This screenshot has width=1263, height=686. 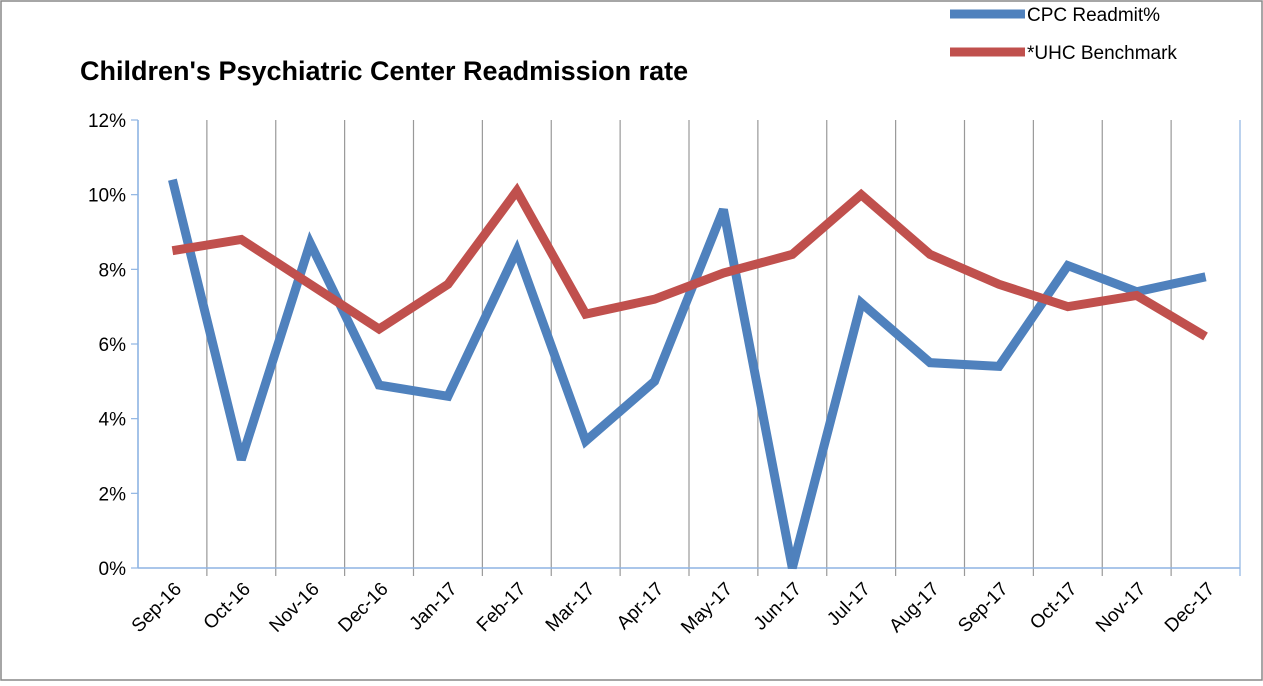 What do you see at coordinates (1093, 15) in the screenshot?
I see `legend-label: CPC Readmit%` at bounding box center [1093, 15].